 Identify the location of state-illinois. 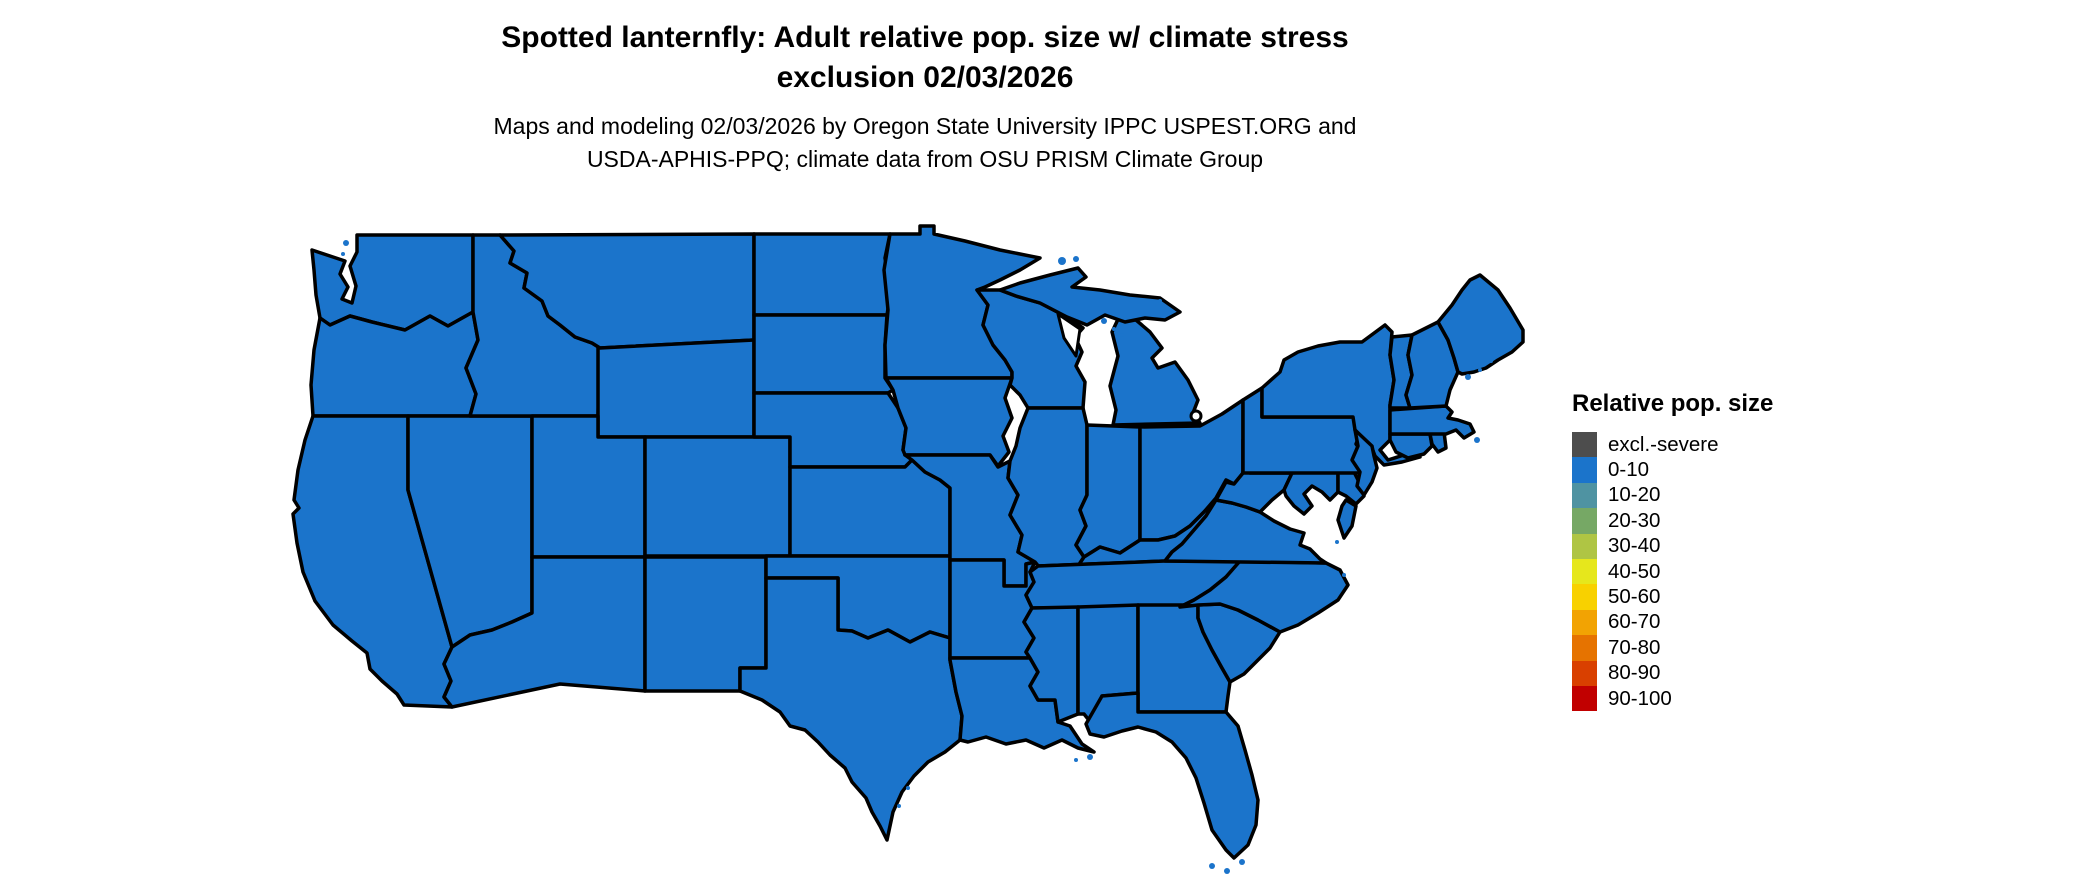
(1047, 493).